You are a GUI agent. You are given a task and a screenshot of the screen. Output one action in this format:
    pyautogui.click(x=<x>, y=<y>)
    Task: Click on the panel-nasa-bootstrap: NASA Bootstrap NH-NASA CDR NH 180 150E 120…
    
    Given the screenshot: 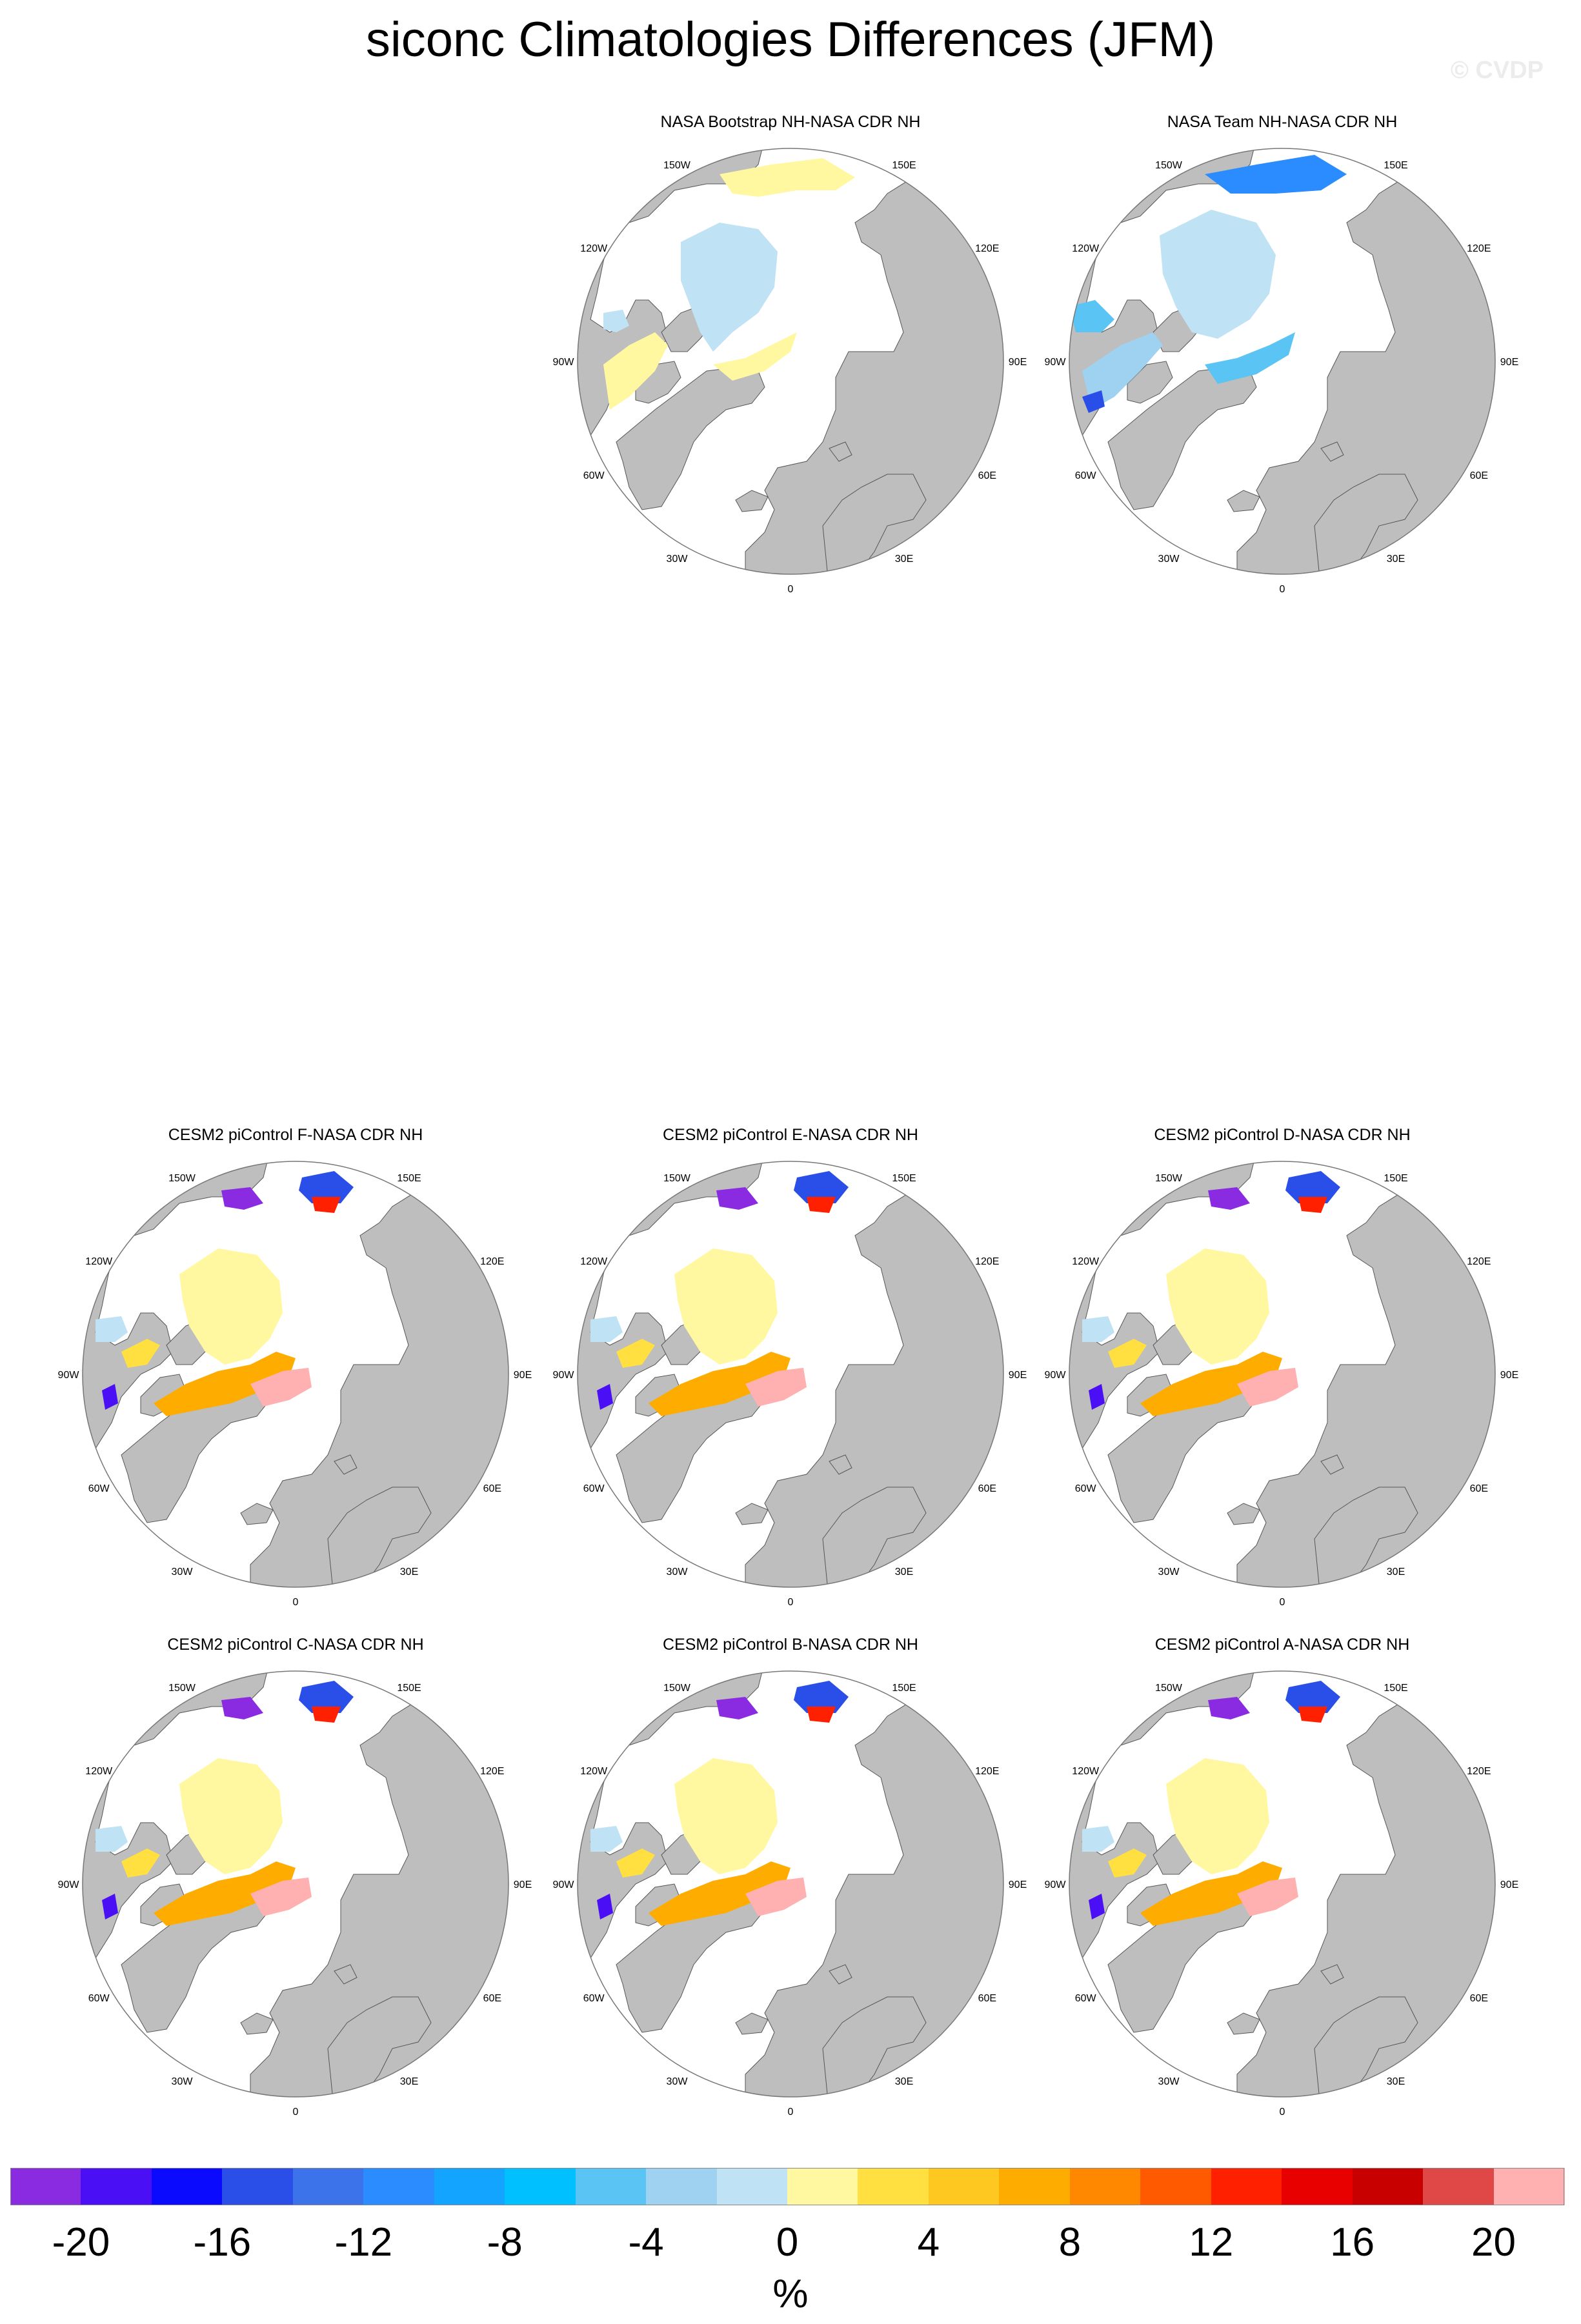 What is the action you would take?
    pyautogui.click(x=790, y=358)
    